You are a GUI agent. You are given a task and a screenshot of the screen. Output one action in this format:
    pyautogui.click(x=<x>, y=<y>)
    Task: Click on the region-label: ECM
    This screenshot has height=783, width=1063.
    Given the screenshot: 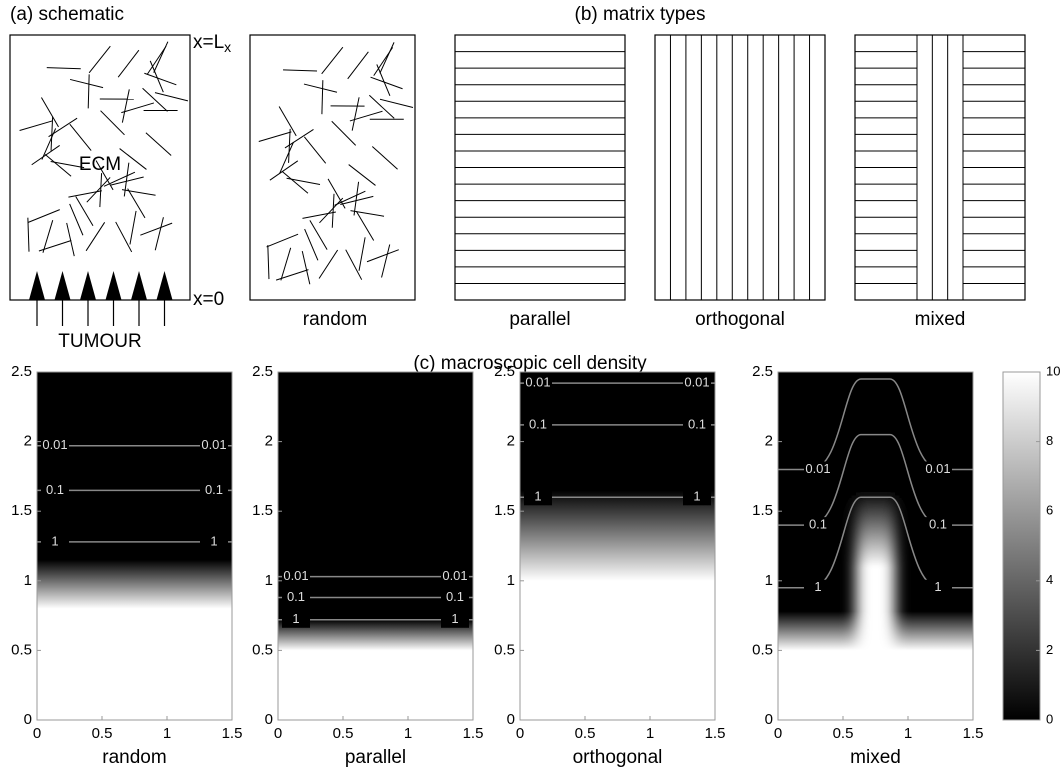 What is the action you would take?
    pyautogui.click(x=100, y=164)
    